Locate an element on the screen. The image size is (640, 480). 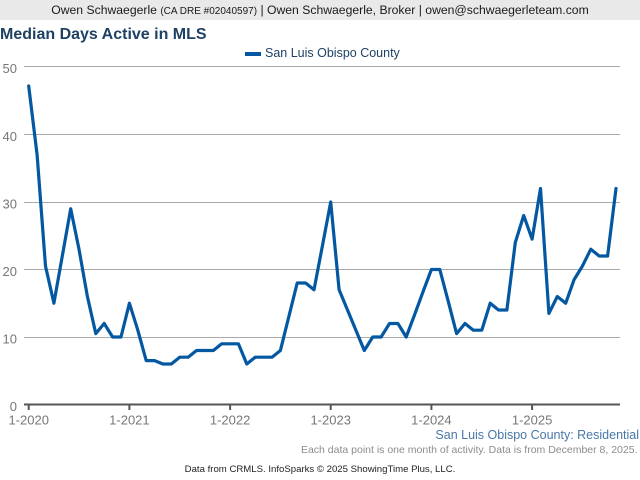
svg-text: 50 is located at coordinates (10, 68).